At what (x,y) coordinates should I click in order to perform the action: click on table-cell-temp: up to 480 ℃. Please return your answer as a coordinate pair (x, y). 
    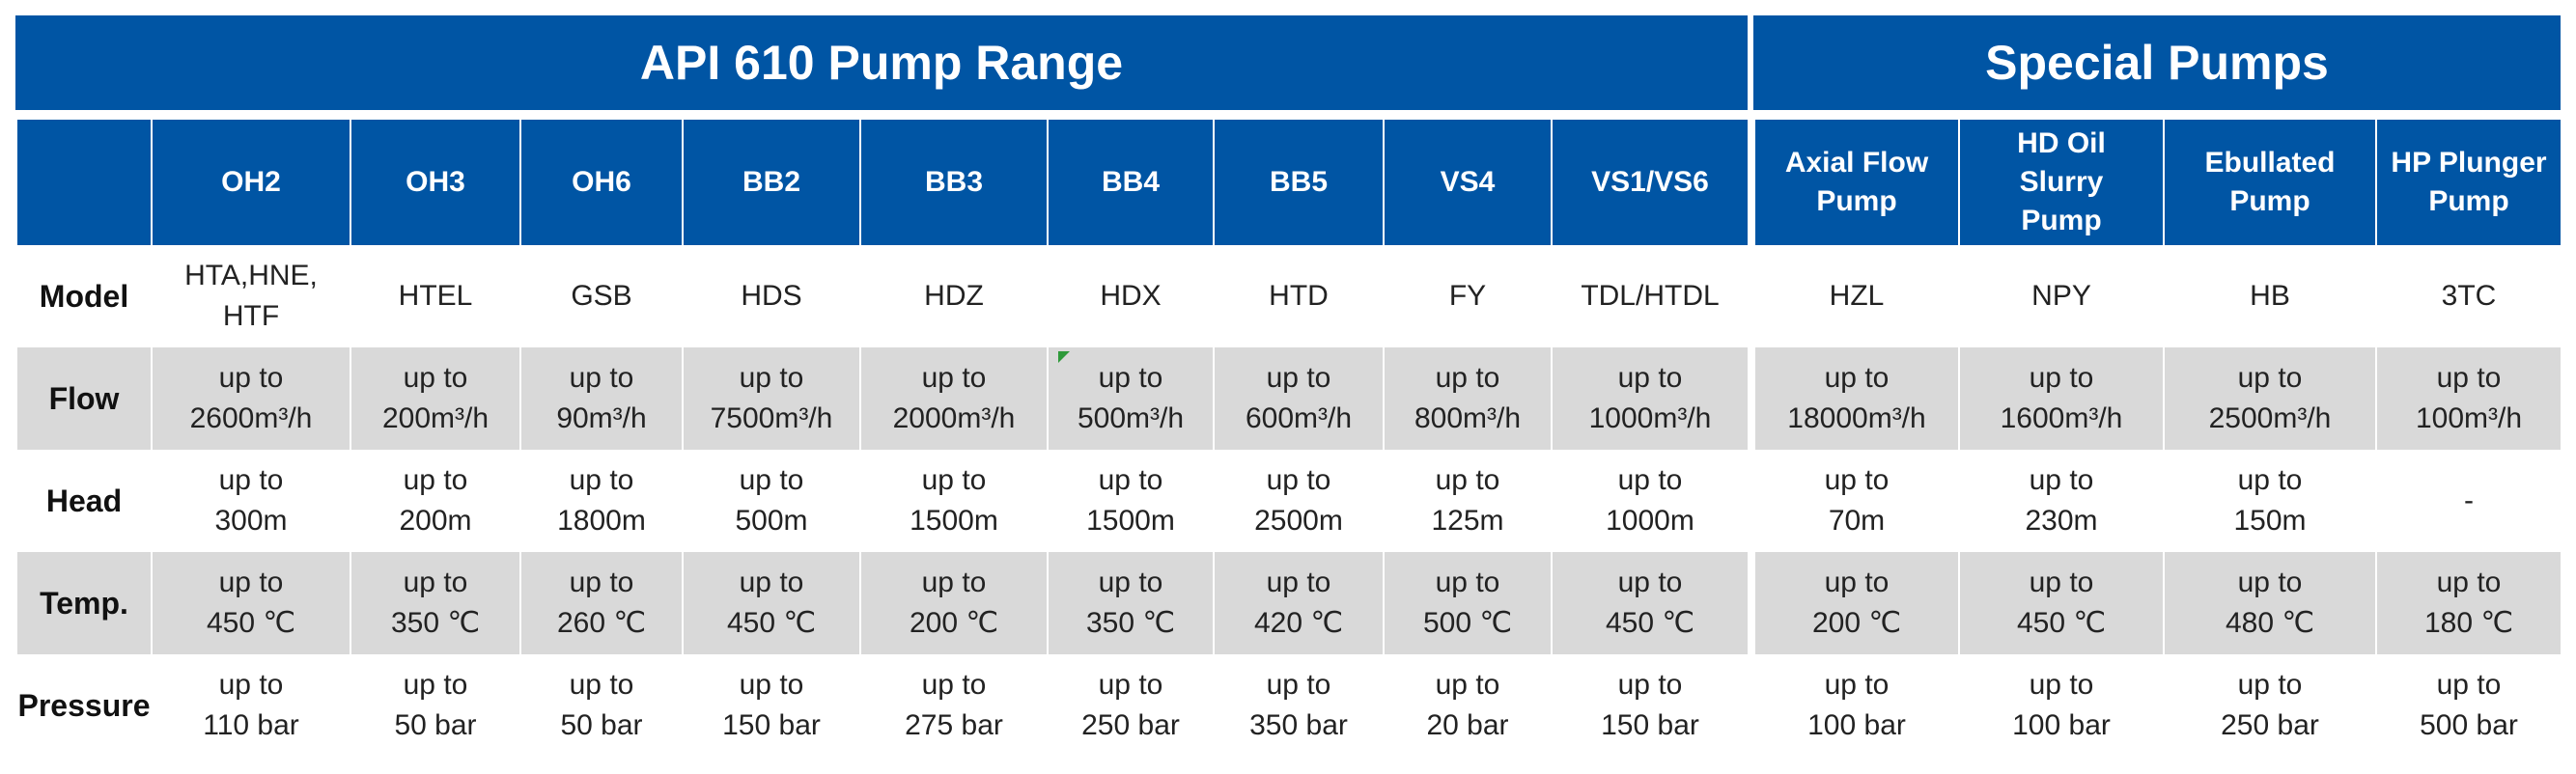
    Looking at the image, I should click on (2270, 603).